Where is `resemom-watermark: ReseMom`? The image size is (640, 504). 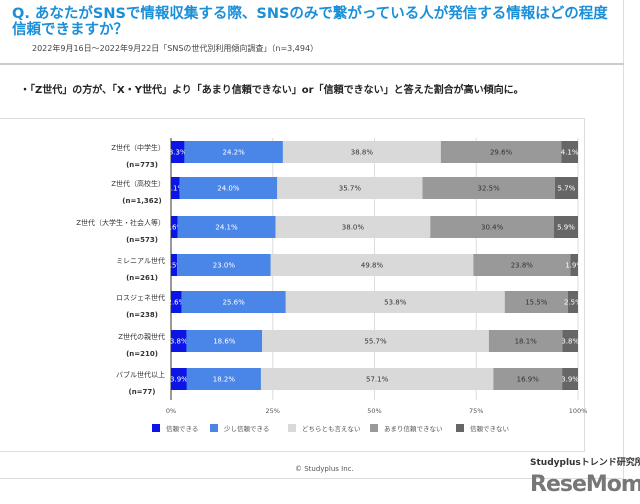
resemom-watermark: ReseMom is located at coordinates (585, 484).